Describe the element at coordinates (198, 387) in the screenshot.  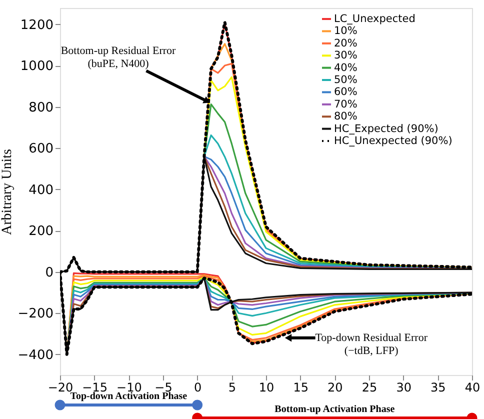
I see `x-tick-label: 0` at that location.